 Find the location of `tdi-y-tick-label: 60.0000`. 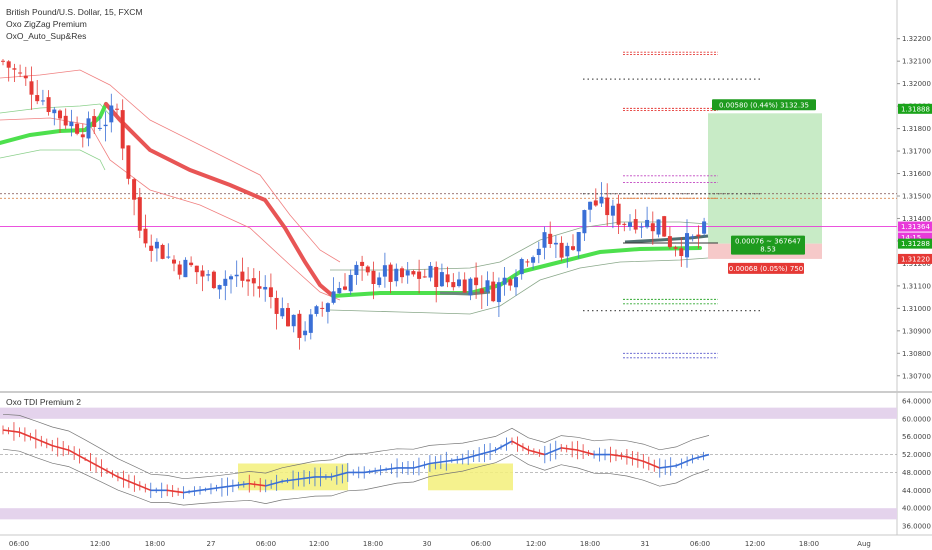

tdi-y-tick-label: 60.0000 is located at coordinates (916, 419).